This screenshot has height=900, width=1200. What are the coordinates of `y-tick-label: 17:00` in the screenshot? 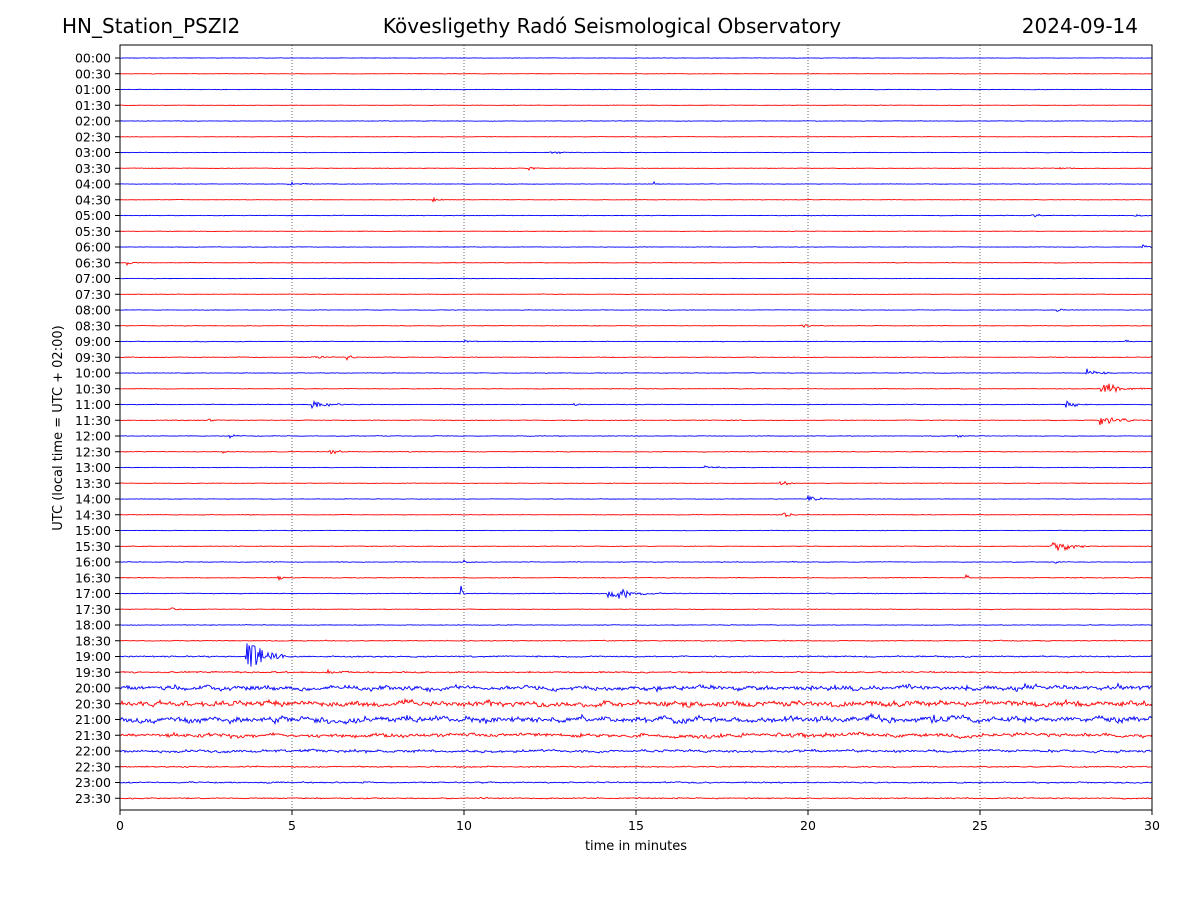 It's located at (93, 593).